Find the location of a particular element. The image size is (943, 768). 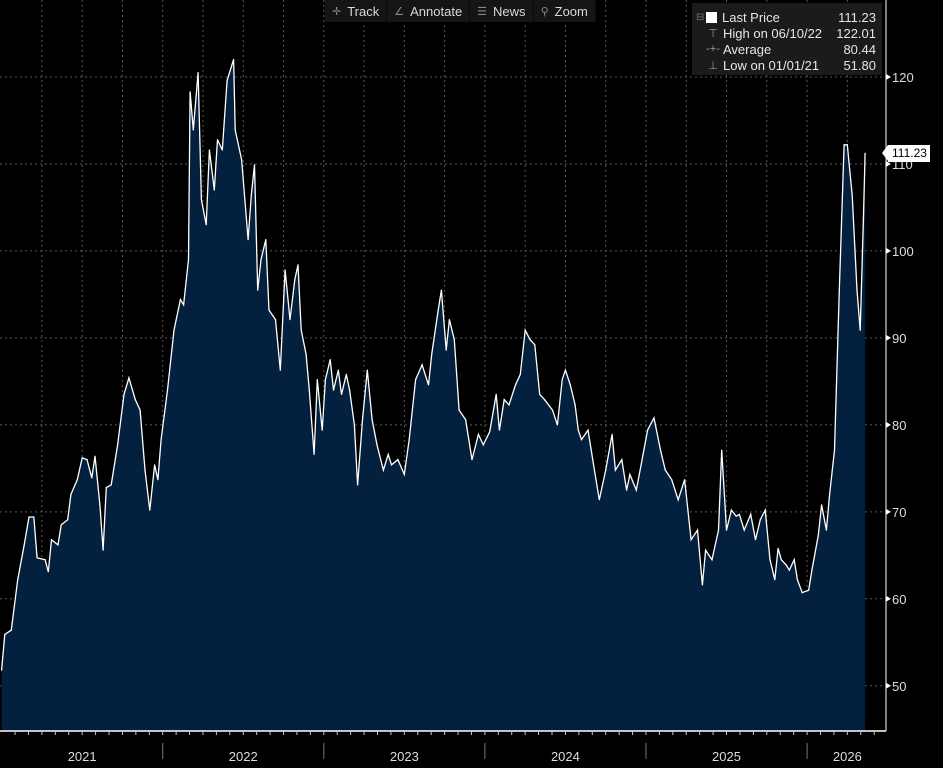

y-tick-label: 100 is located at coordinates (903, 251).